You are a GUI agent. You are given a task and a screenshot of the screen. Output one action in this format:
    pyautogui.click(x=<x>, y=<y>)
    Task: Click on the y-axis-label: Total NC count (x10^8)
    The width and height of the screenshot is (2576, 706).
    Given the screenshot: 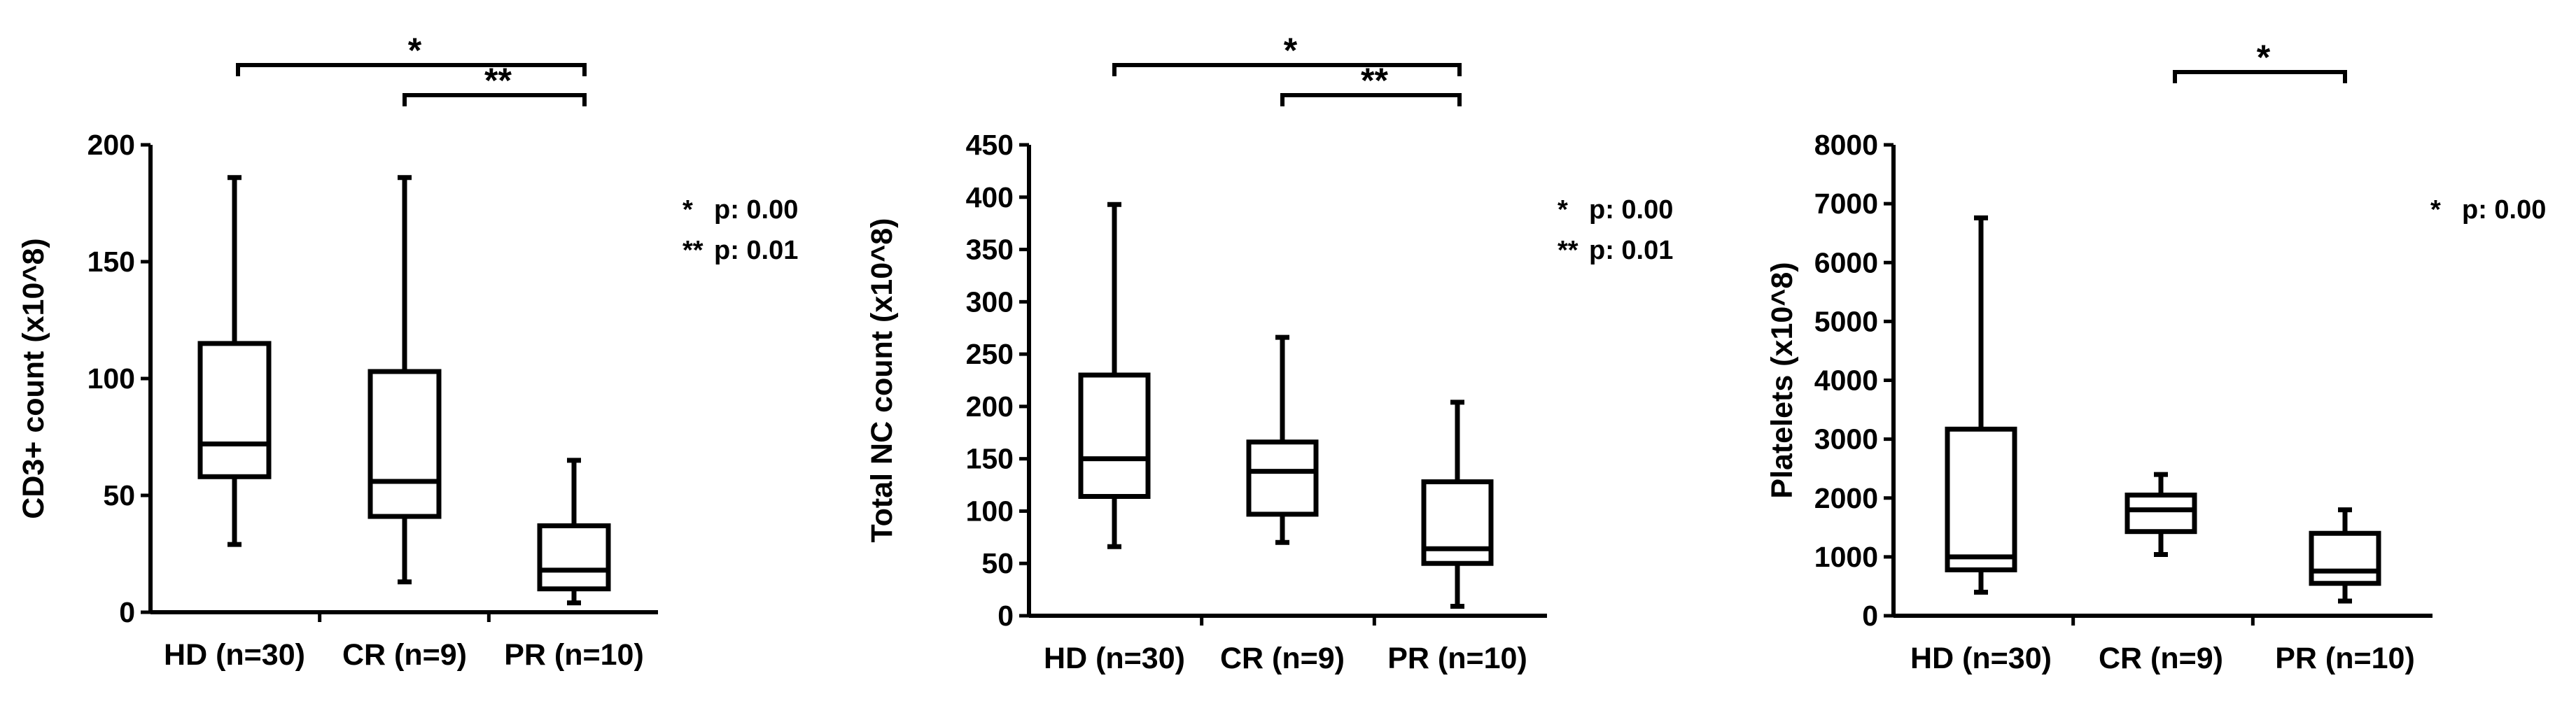 What is the action you would take?
    pyautogui.click(x=882, y=380)
    